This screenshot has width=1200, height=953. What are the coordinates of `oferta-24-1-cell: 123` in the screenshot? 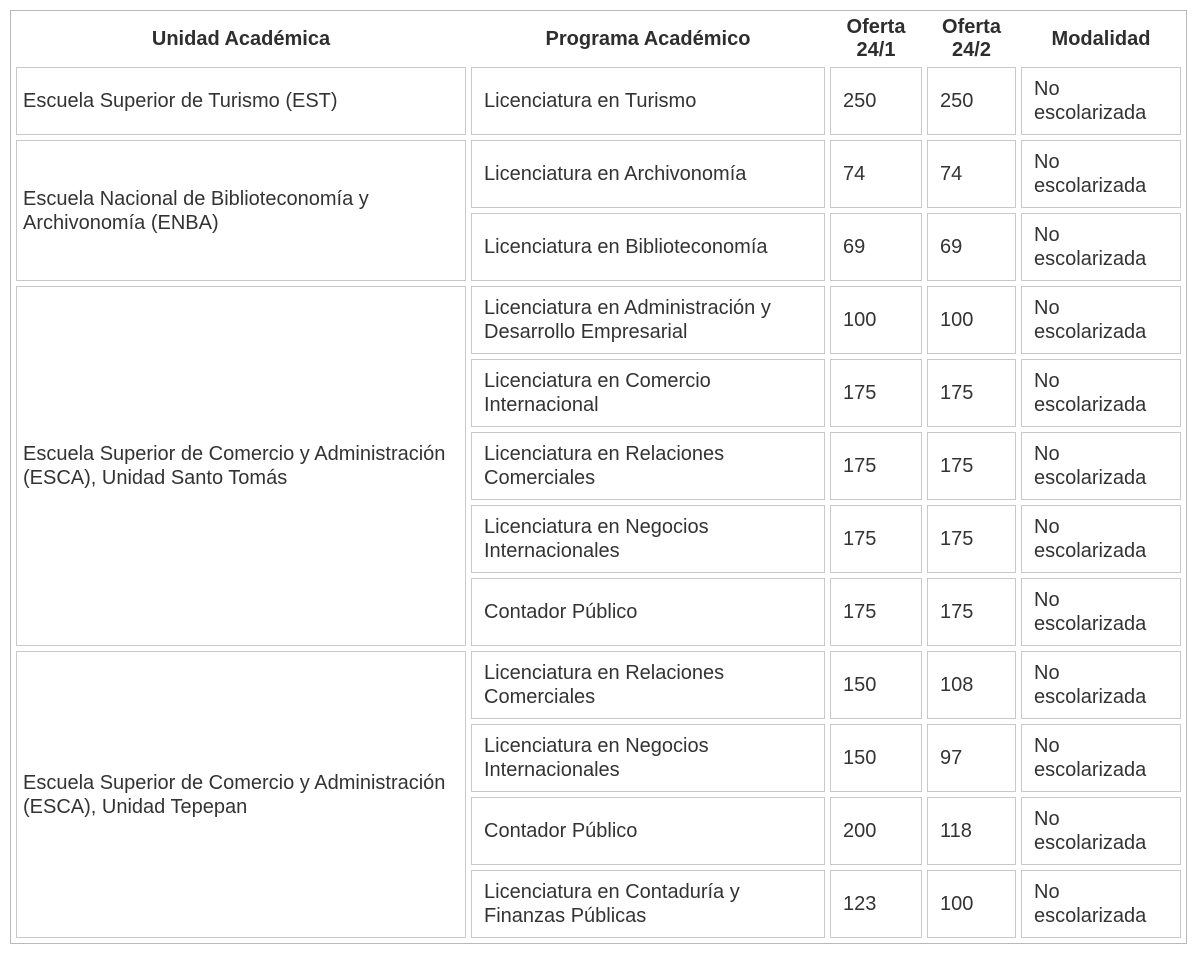 It's located at (876, 904).